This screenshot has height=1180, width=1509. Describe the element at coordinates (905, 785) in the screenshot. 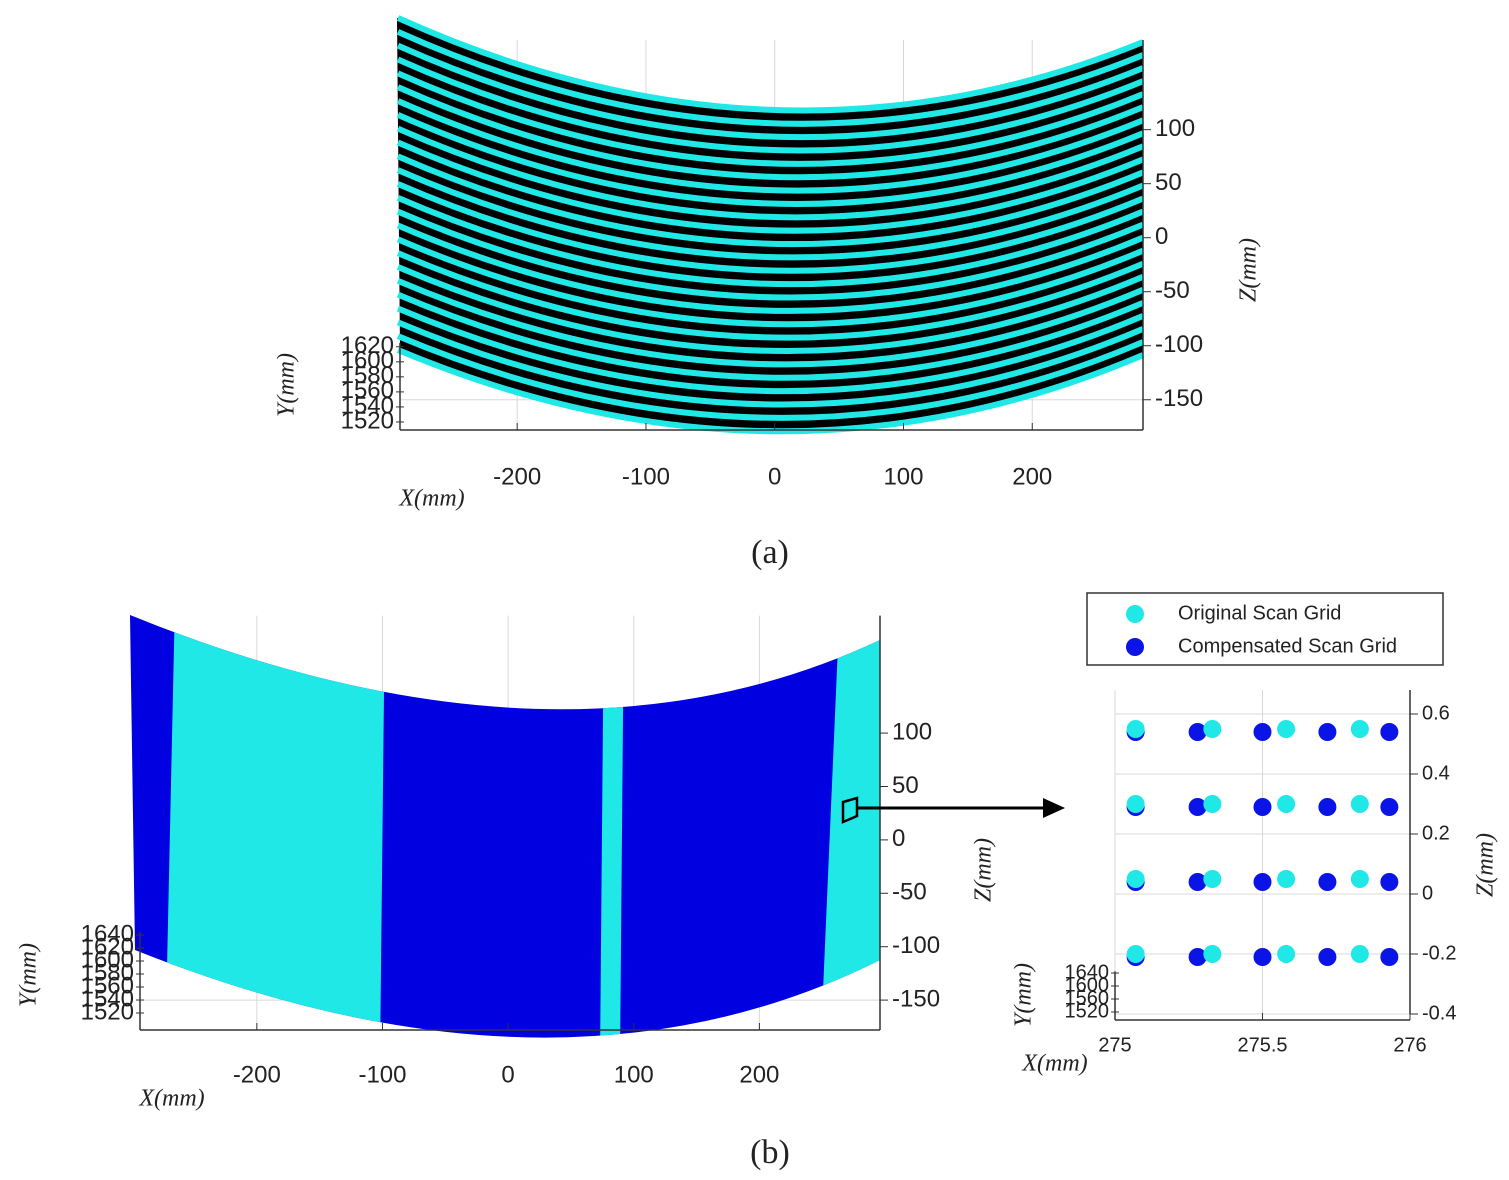

I see `z-tick-label: 50` at that location.